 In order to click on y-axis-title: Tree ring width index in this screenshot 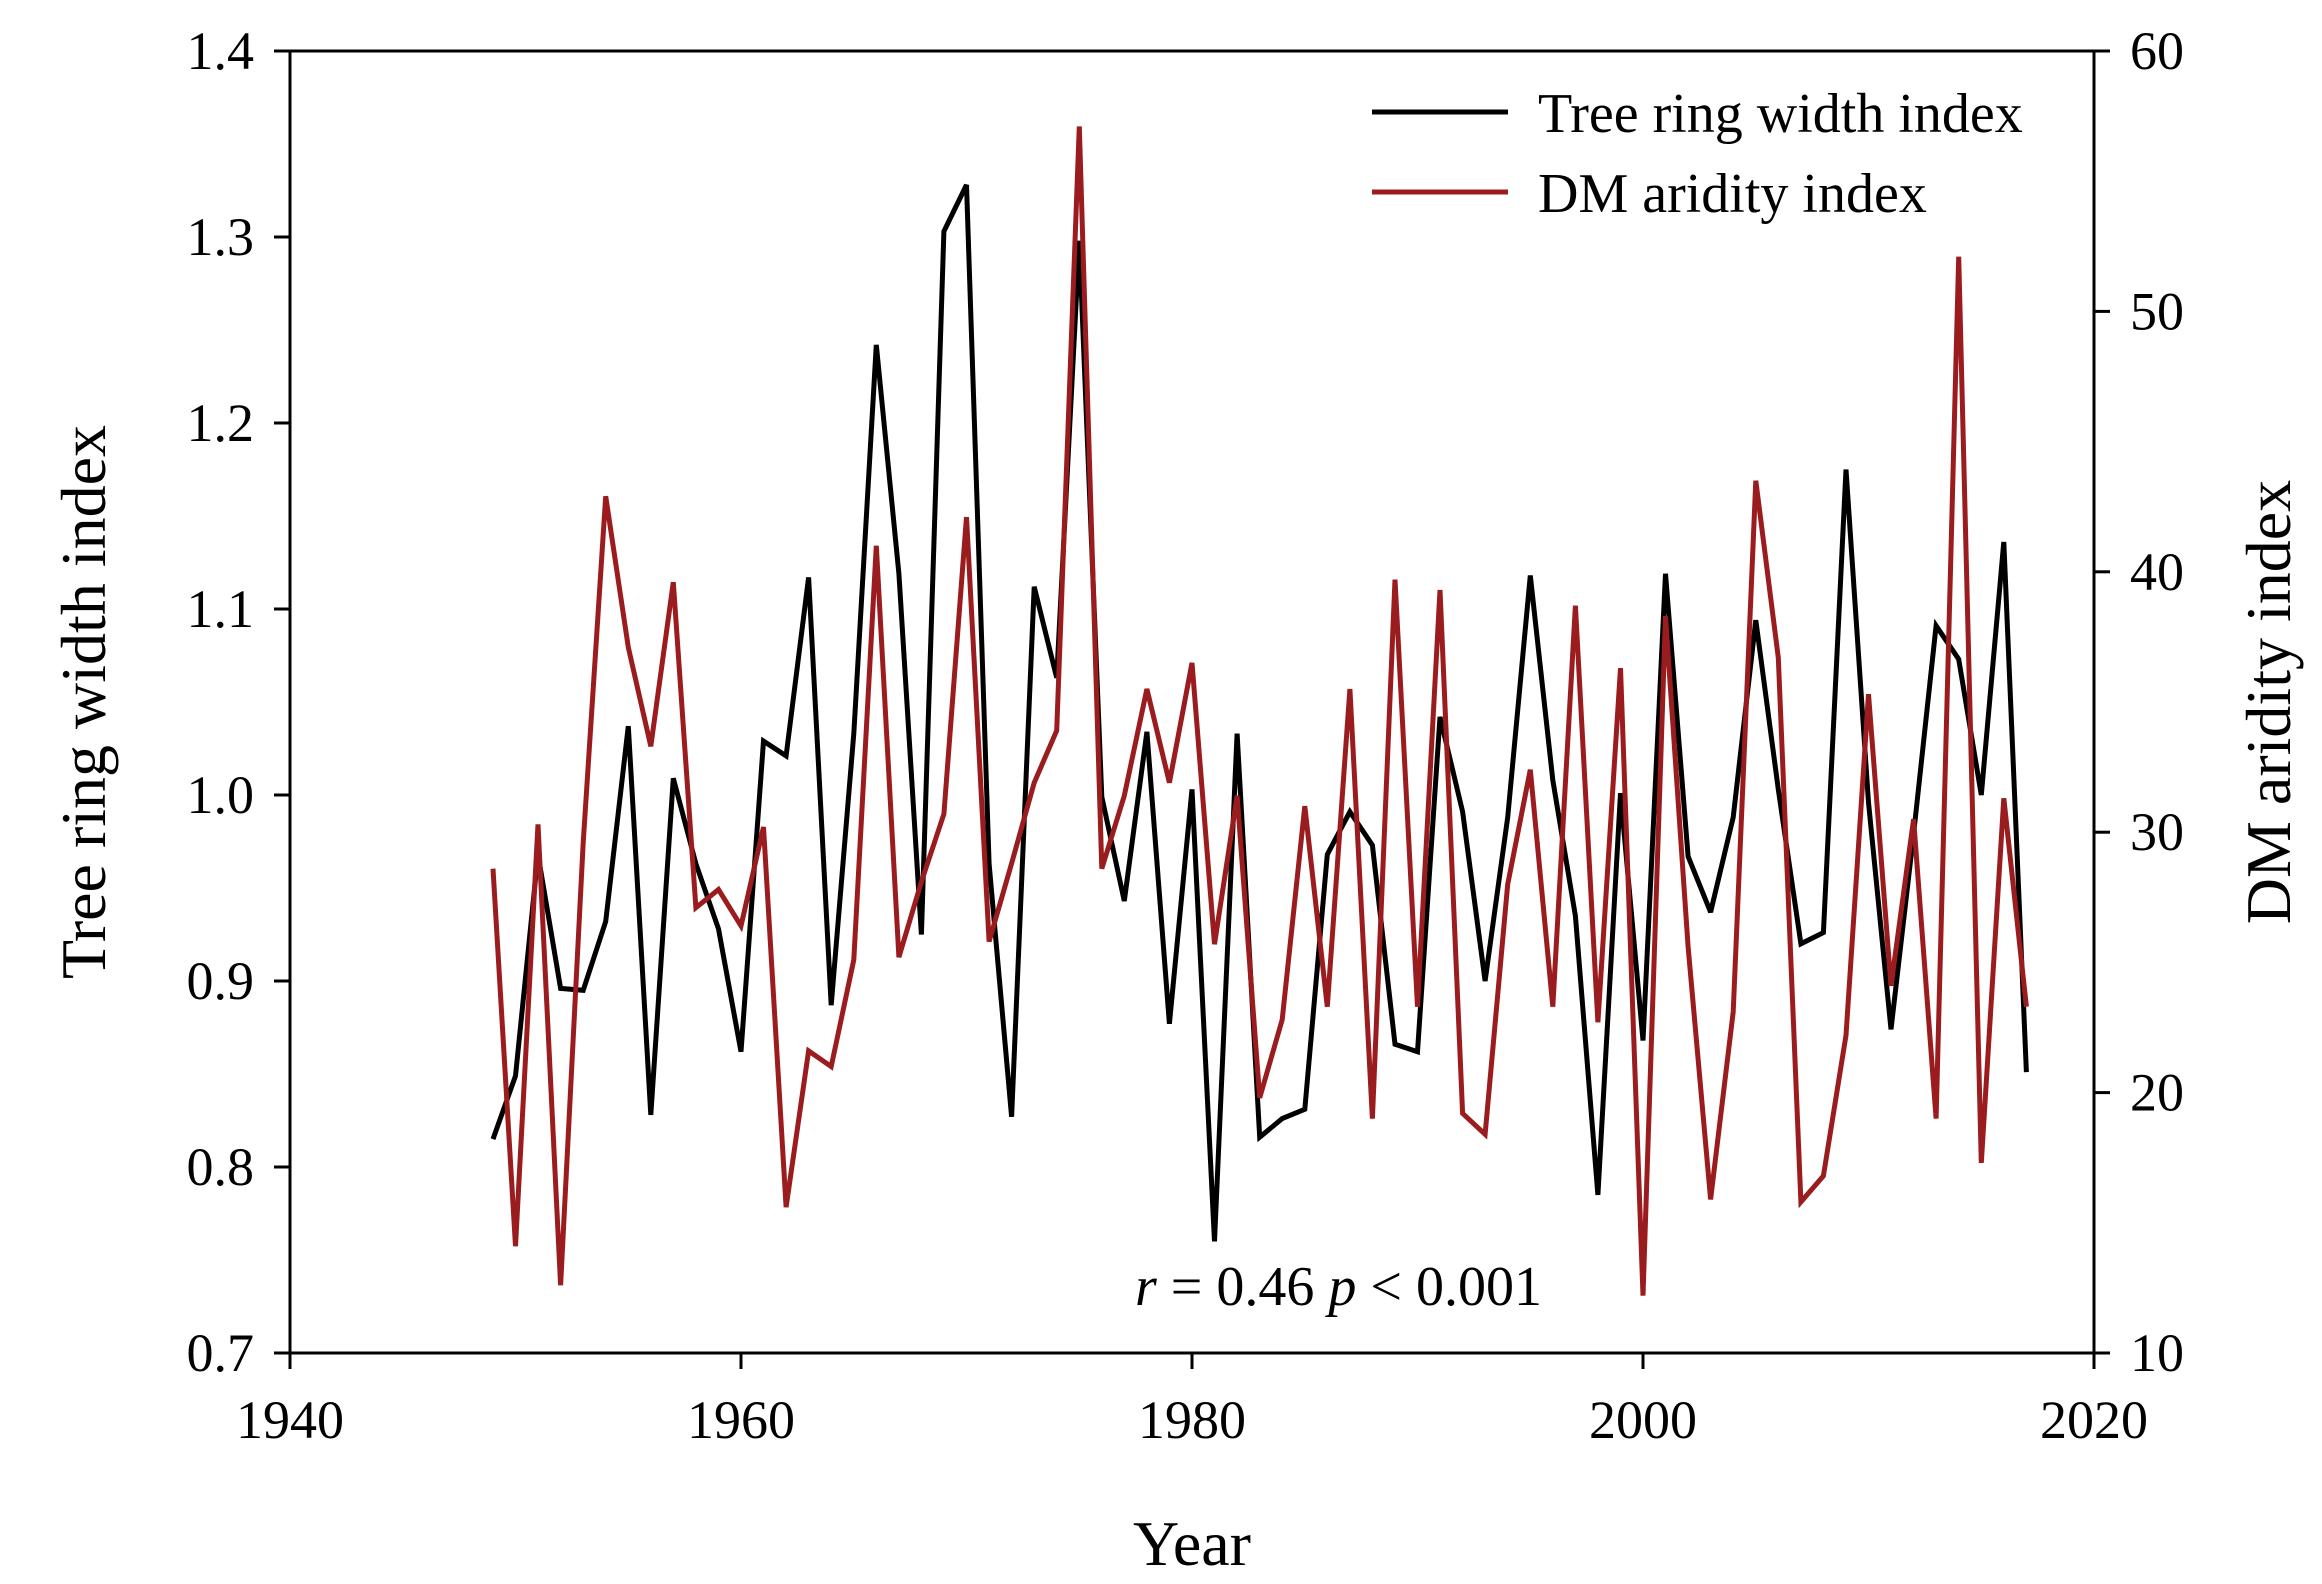, I will do `click(83, 702)`.